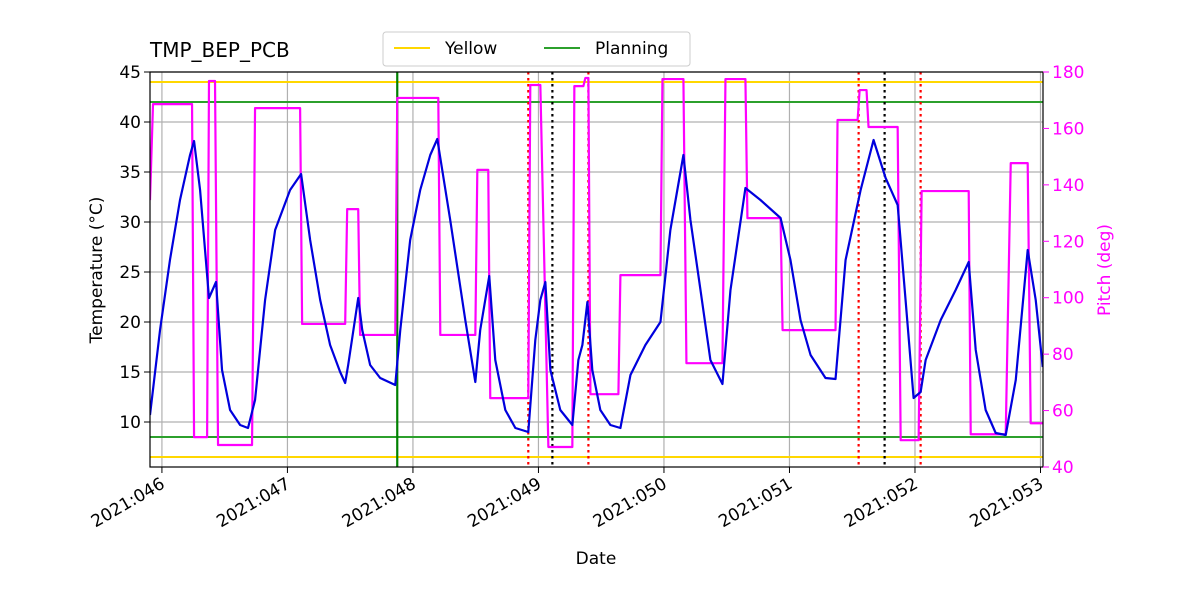 Image resolution: width=1200 pixels, height=600 pixels. Describe the element at coordinates (130, 223) in the screenshot. I see `y-tick-label: 30` at that location.